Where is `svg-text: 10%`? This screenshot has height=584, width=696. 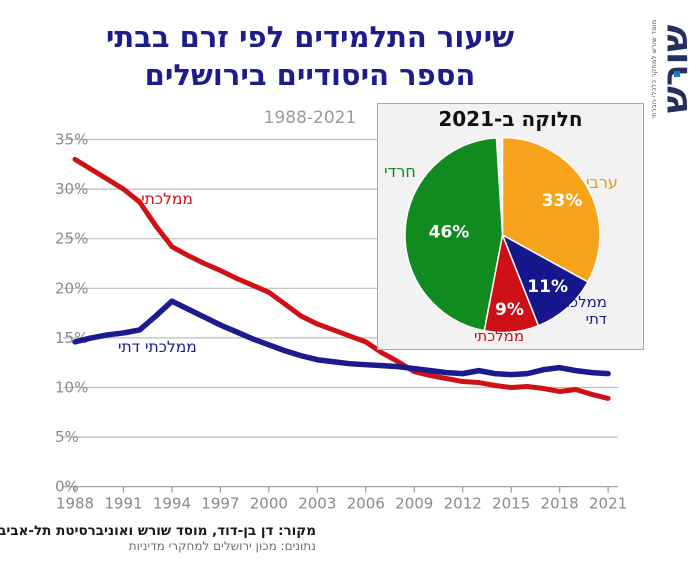 svg-text: 10% is located at coordinates (71, 388).